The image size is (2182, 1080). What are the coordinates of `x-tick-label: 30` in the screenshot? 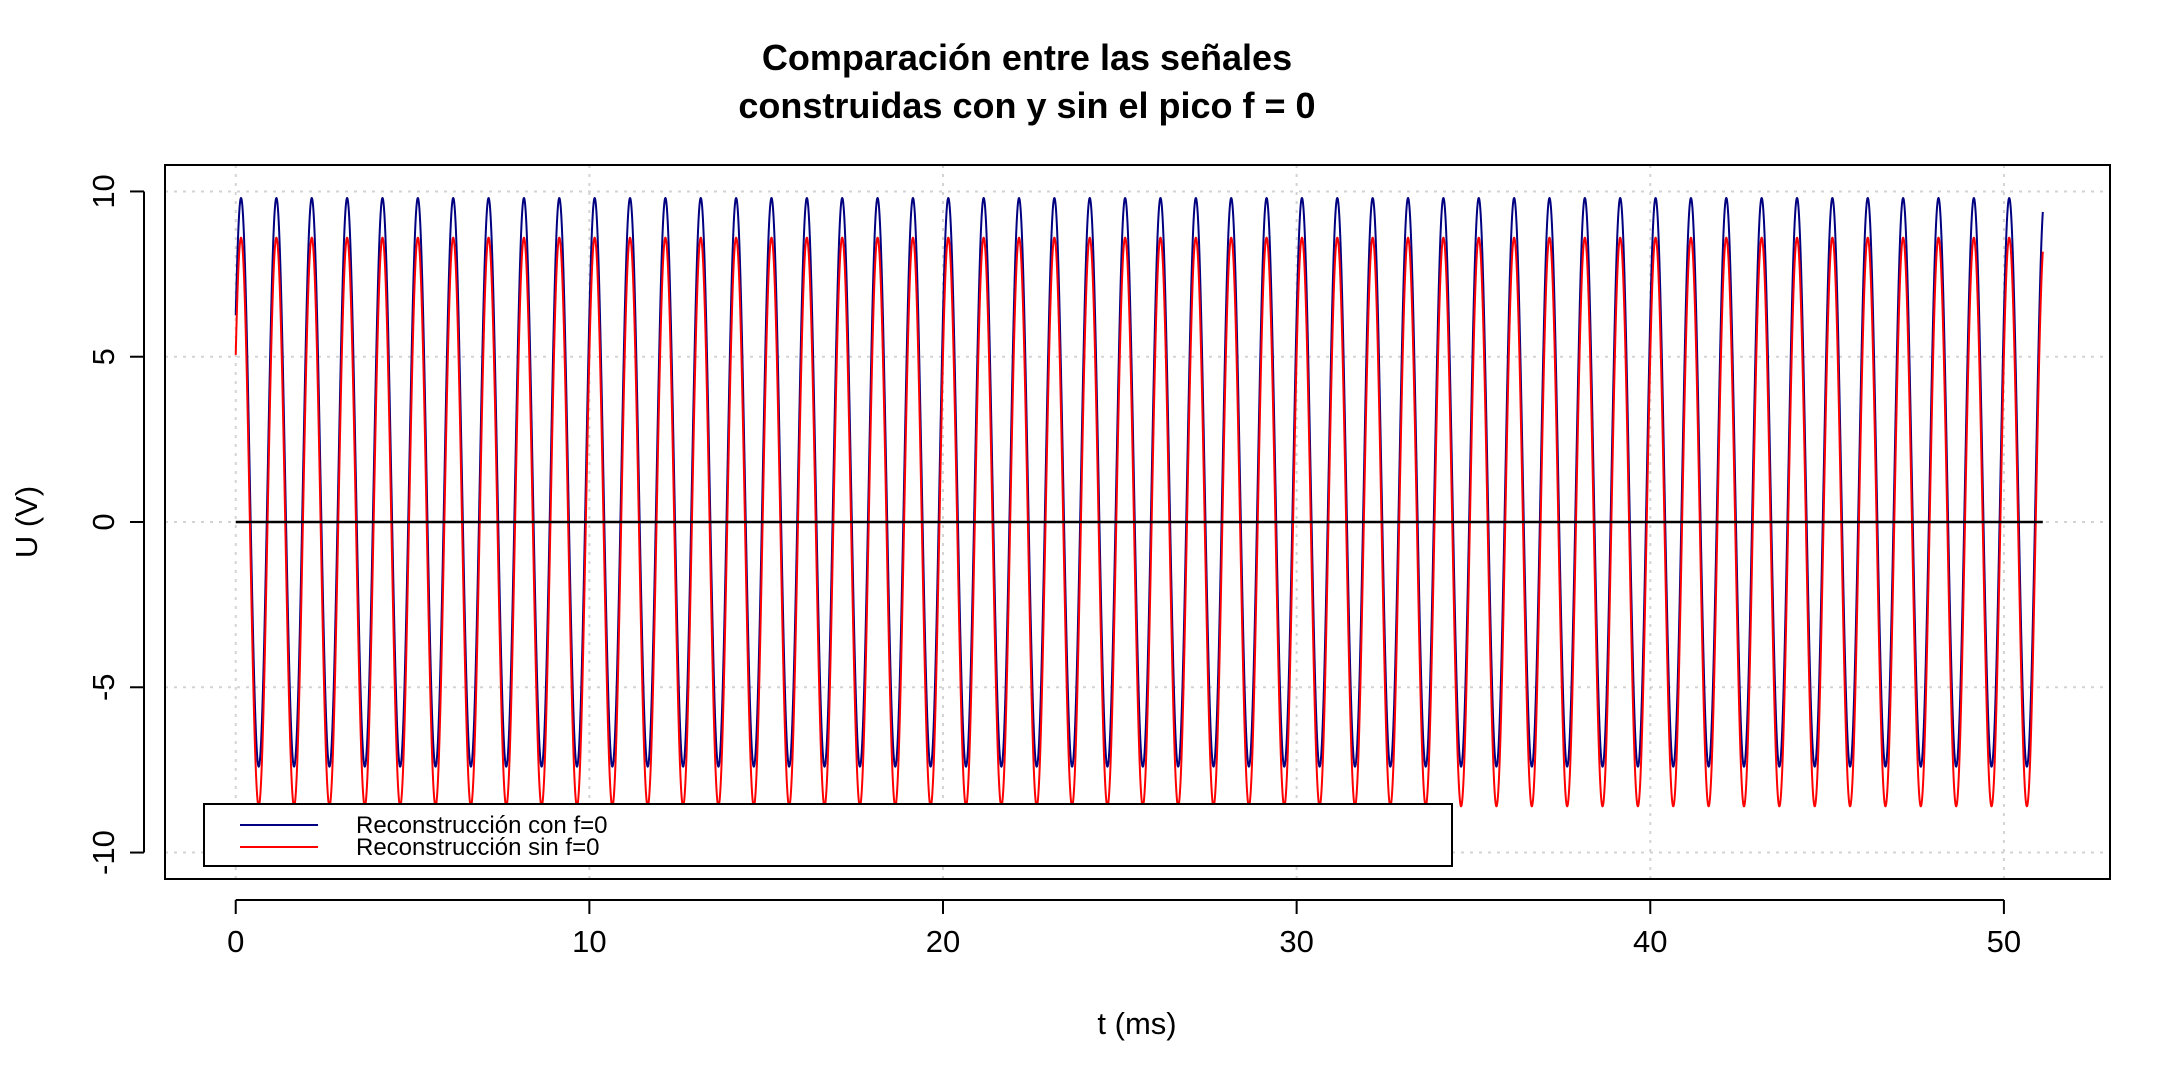 It's located at (1296, 941).